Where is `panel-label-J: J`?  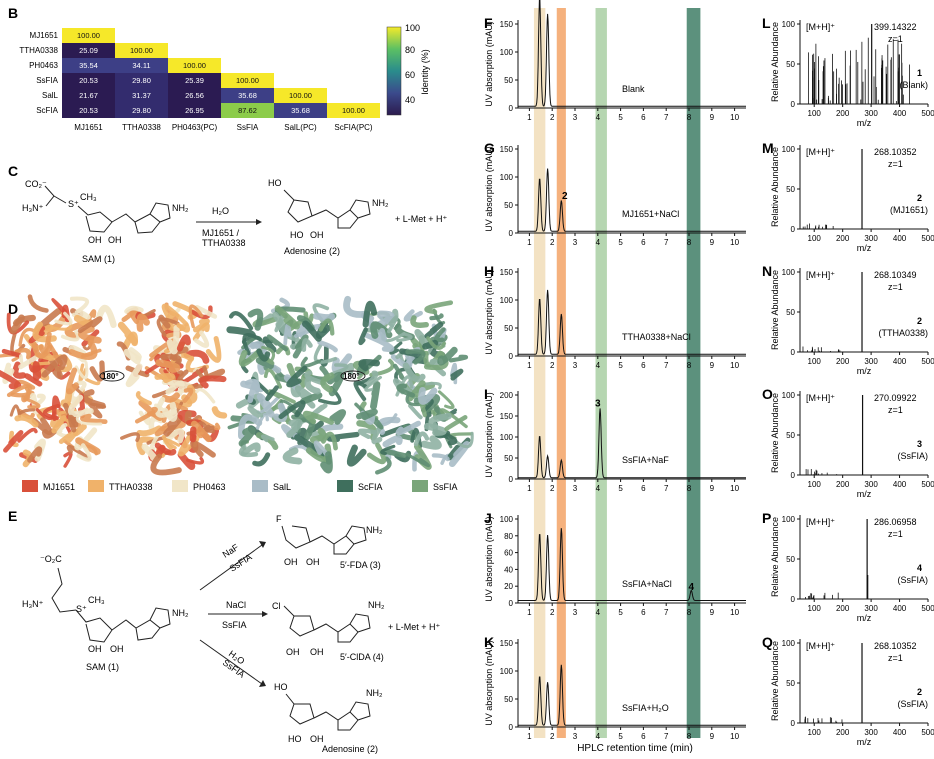
panel-label-J: J is located at coordinates (488, 518).